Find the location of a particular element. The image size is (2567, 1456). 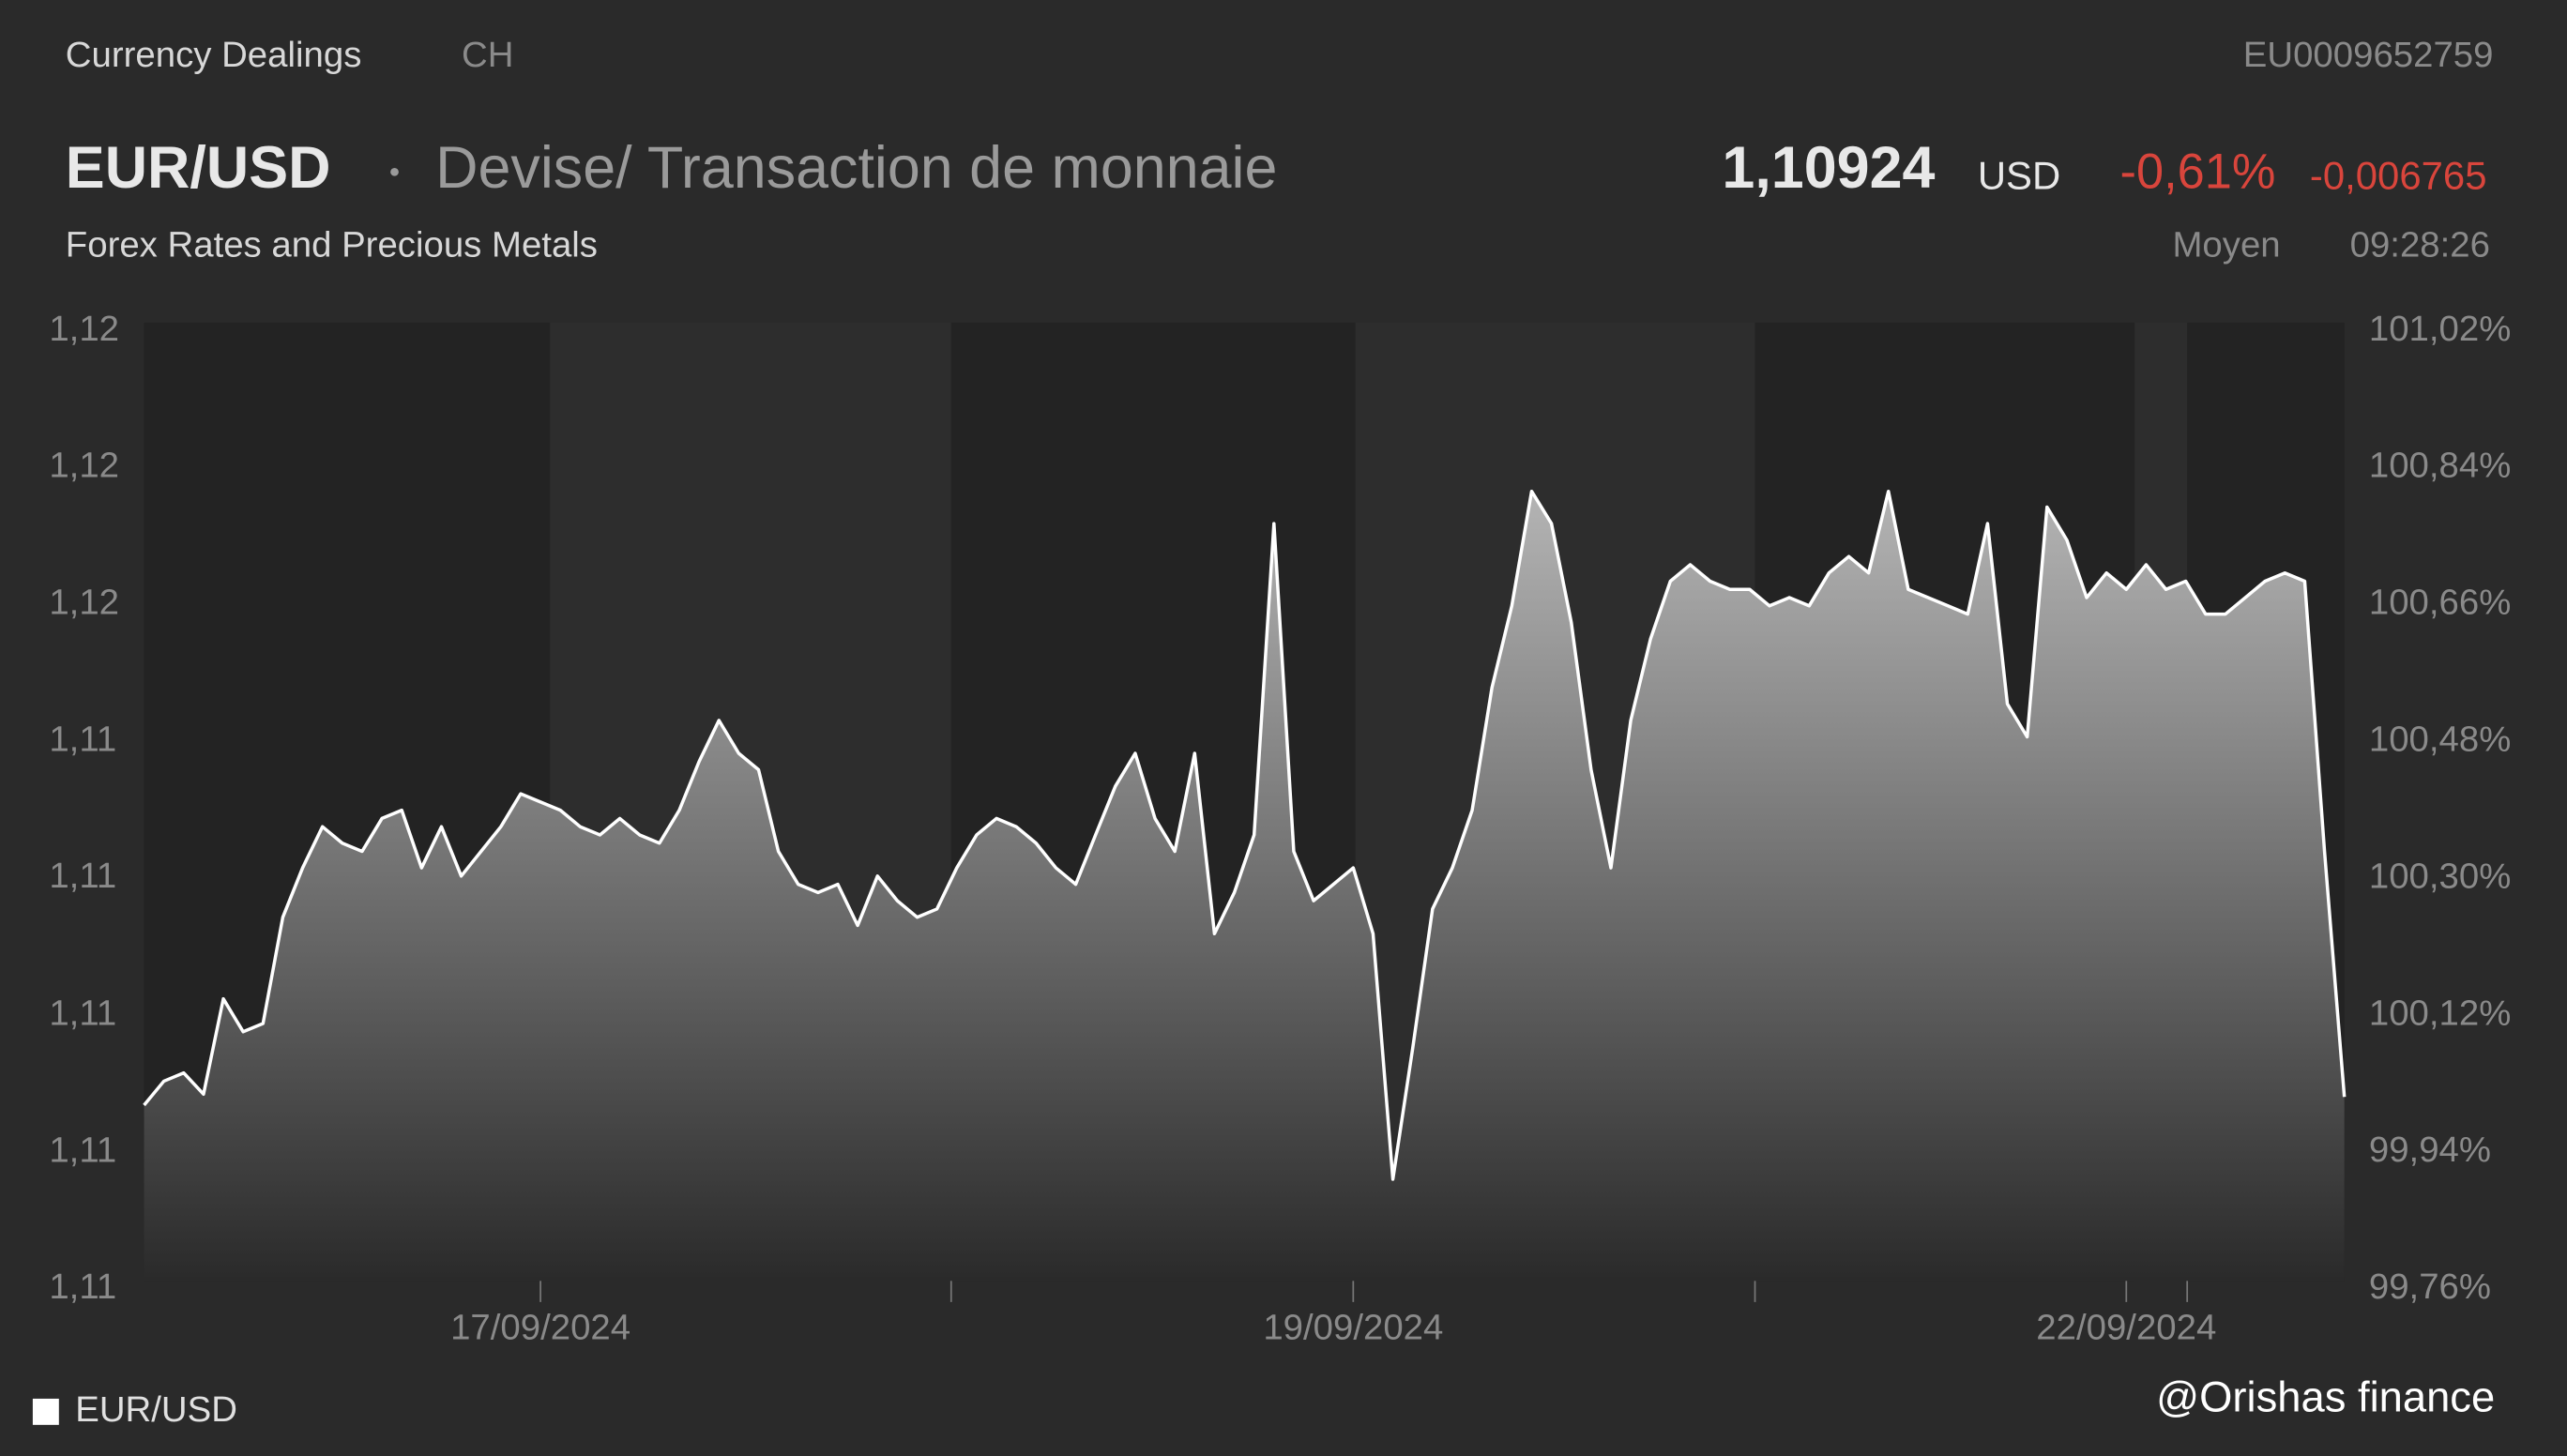

y2-tick-label: 100,66% is located at coordinates (2440, 603).